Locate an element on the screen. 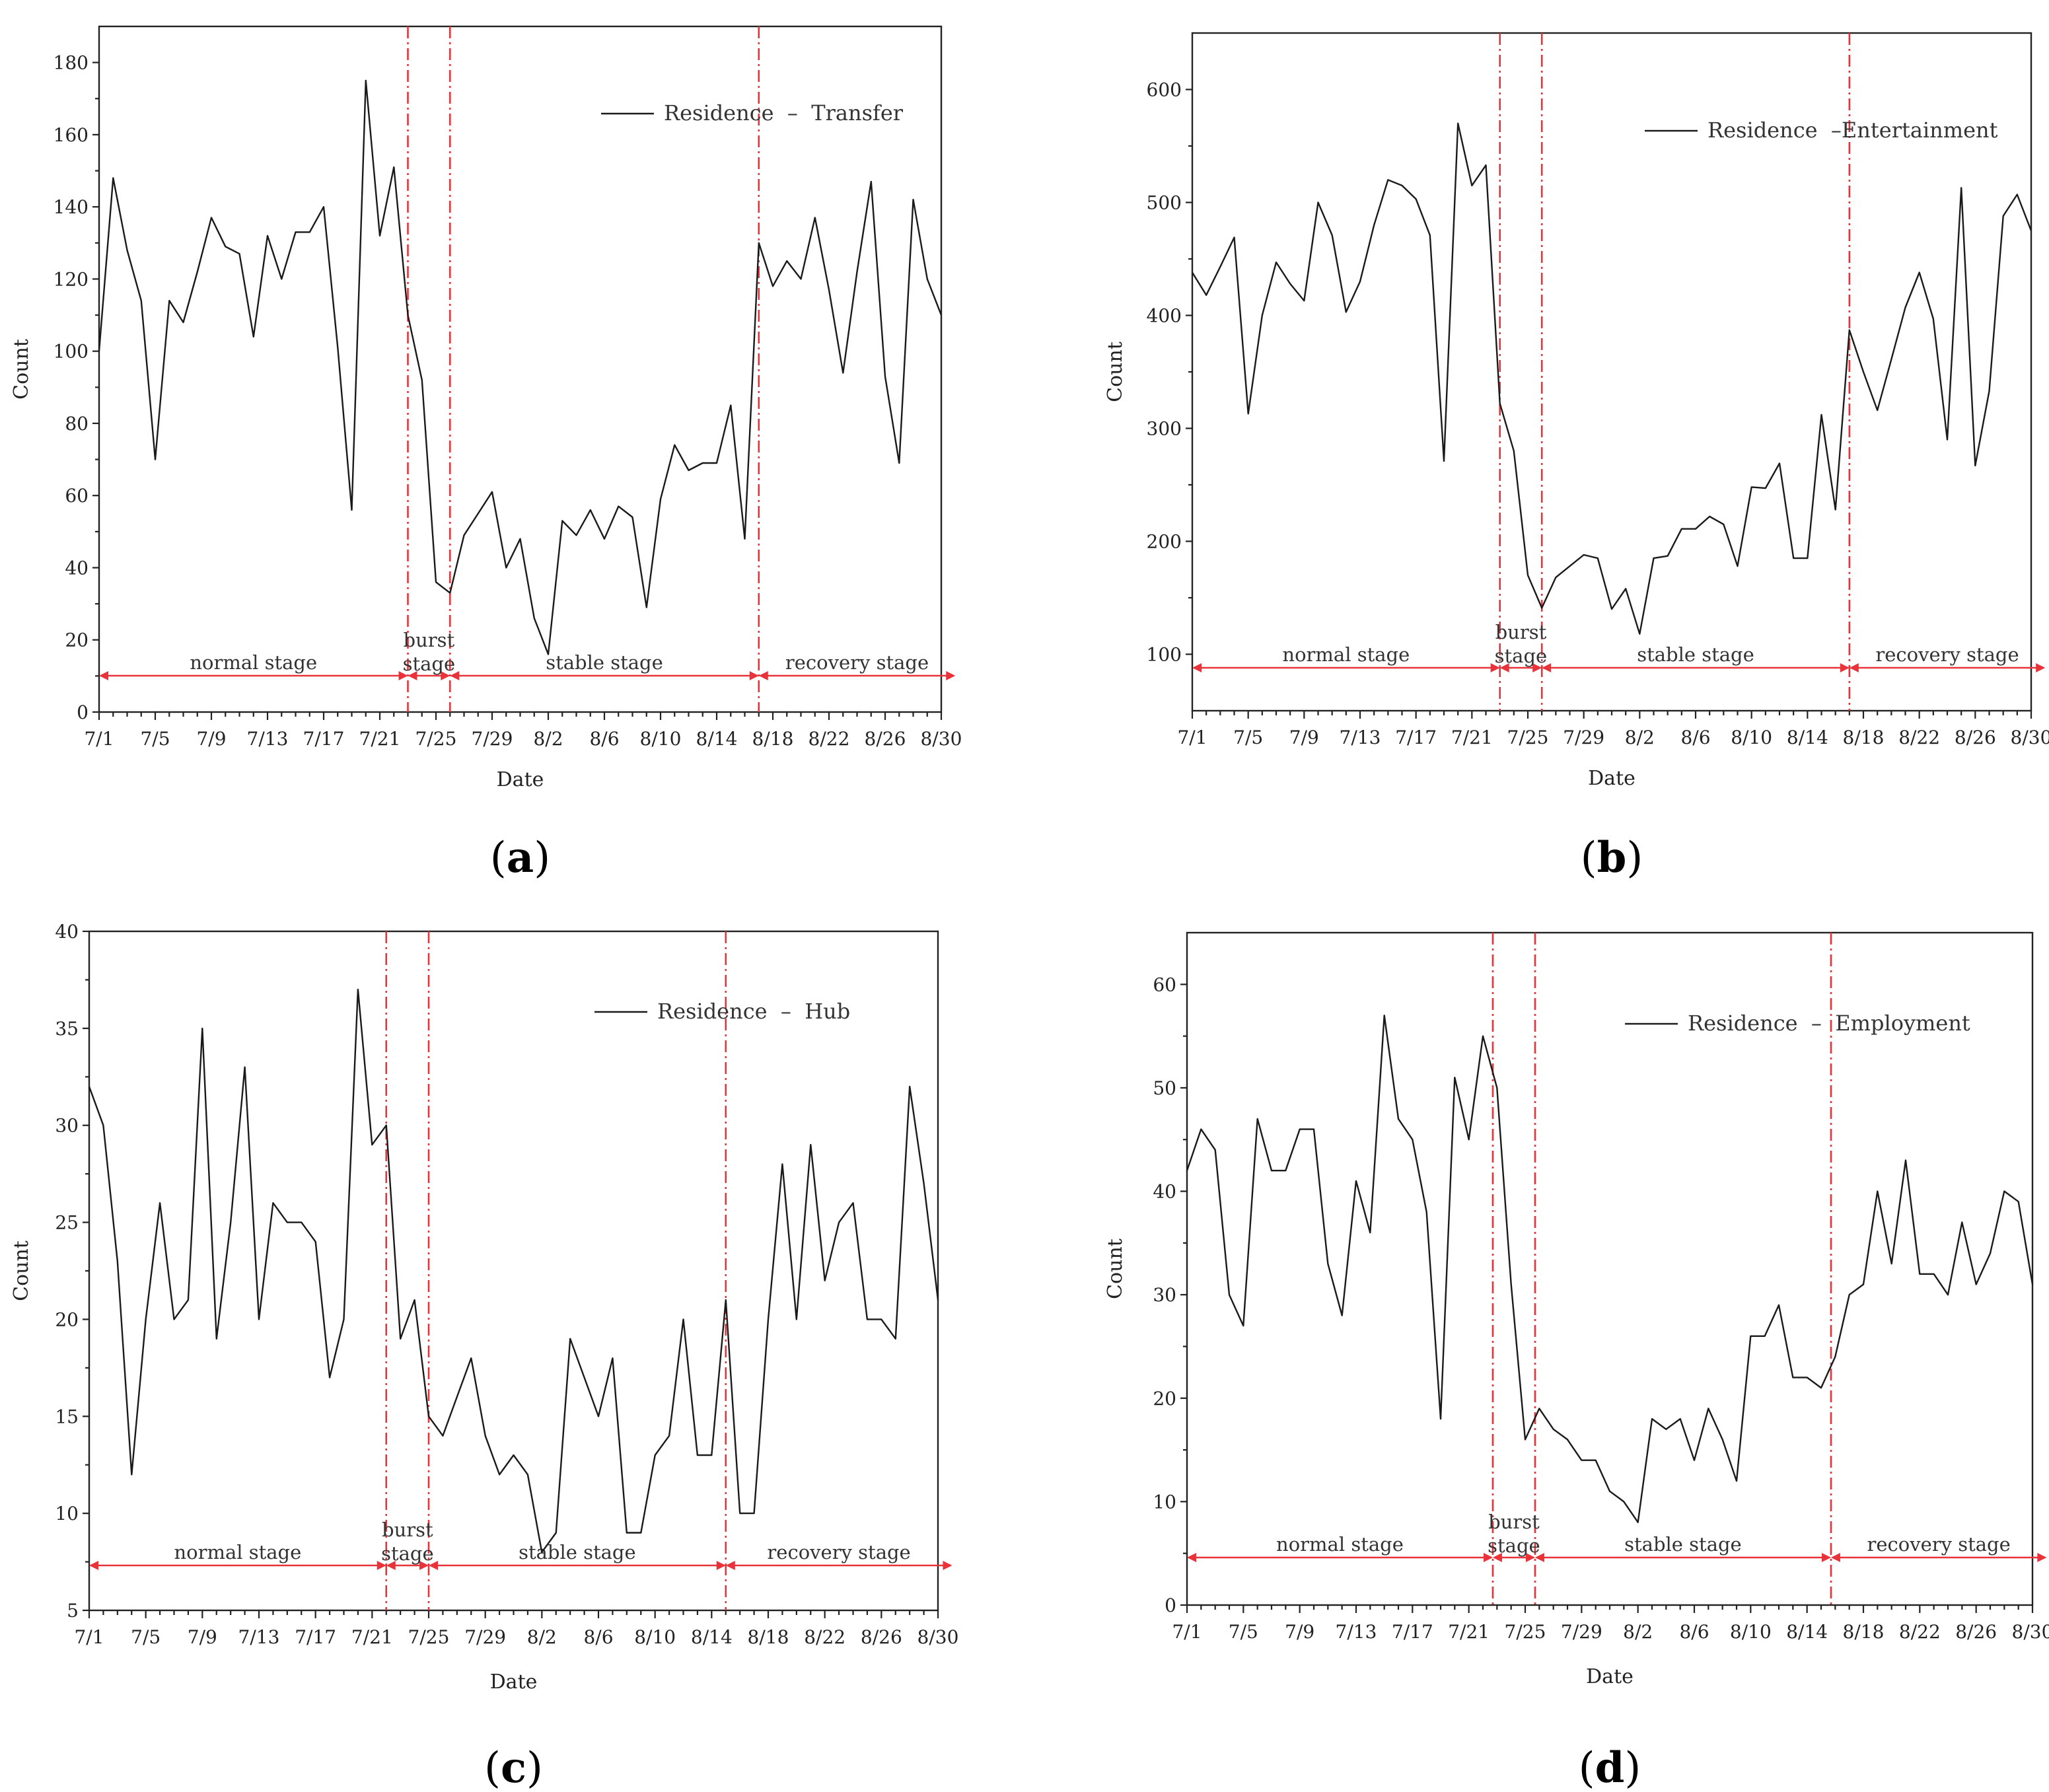 This screenshot has width=2049, height=1792. chart-b-ytick-label: 600 is located at coordinates (1164, 90).